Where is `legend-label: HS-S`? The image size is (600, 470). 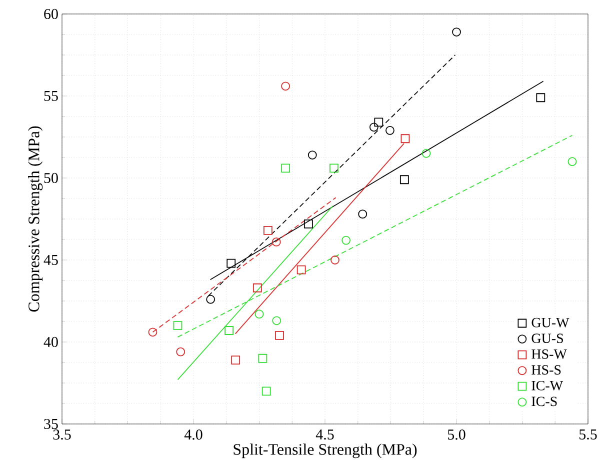
legend-label: HS-S is located at coordinates (546, 370).